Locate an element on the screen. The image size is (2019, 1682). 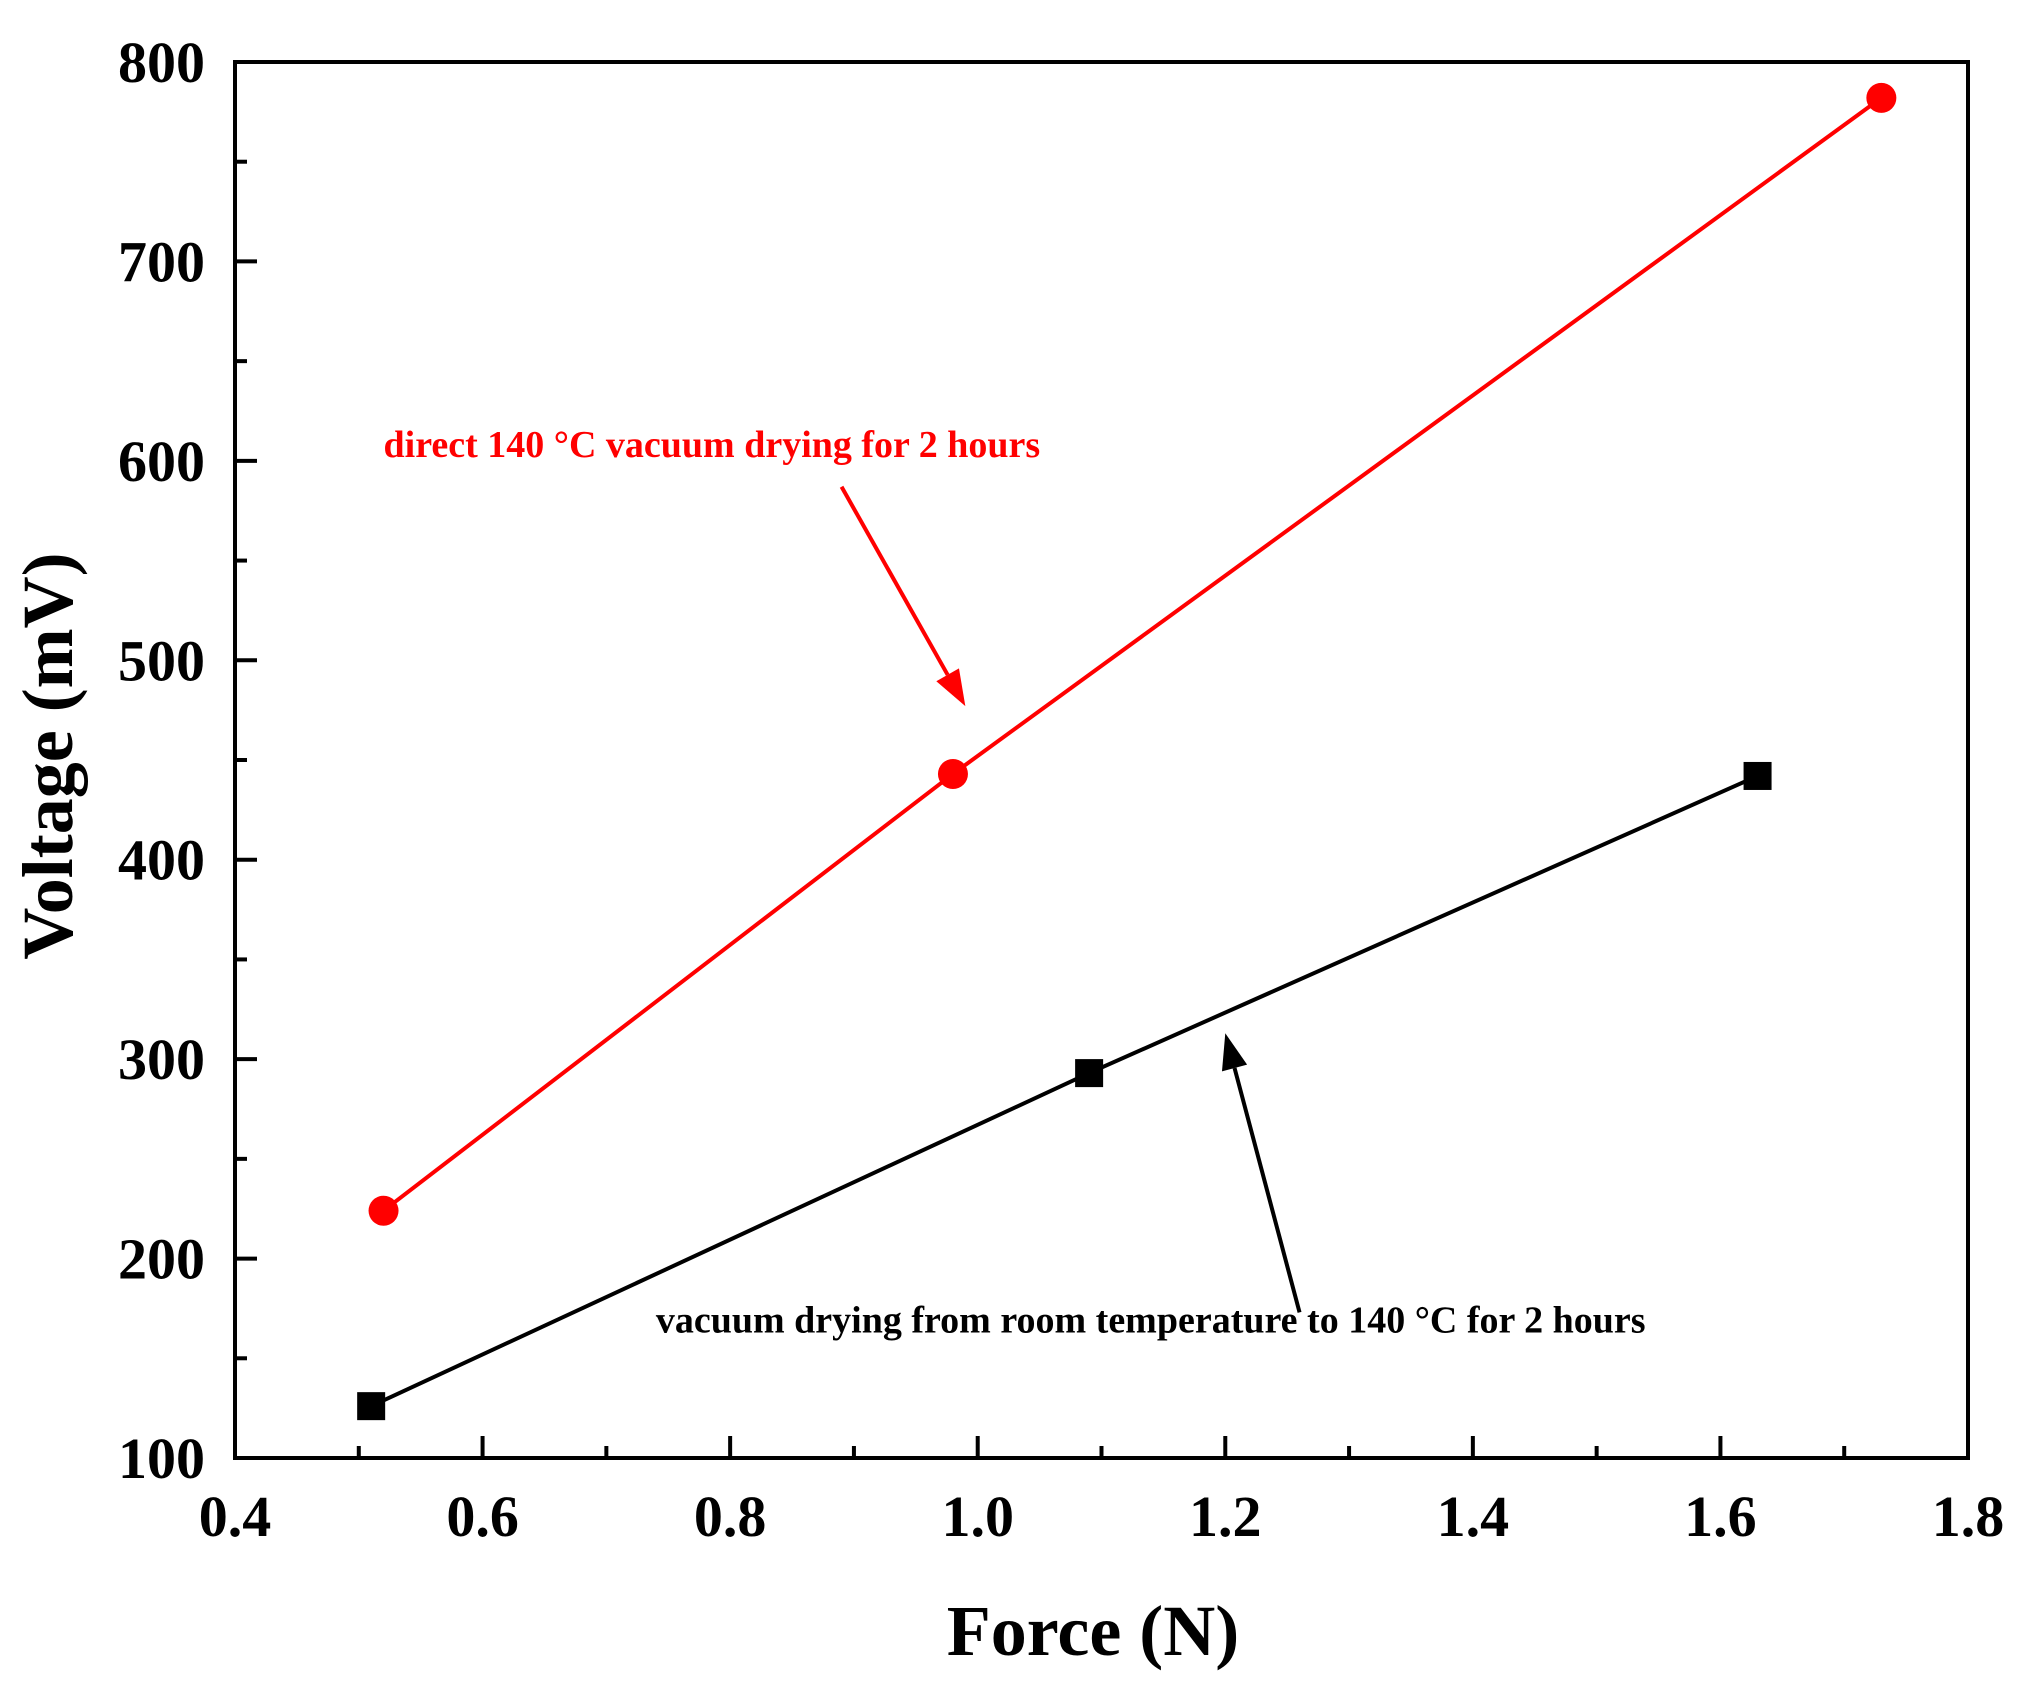
x-tick-label: 1.2 is located at coordinates (1225, 1516).